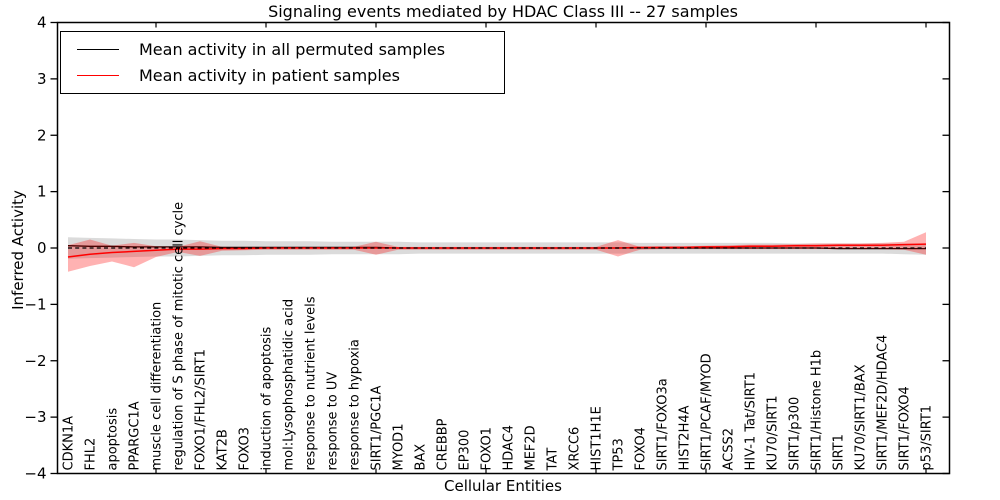 This screenshot has width=1000, height=500. What do you see at coordinates (905, 428) in the screenshot?
I see `x-tick-label: SIRT1/FOXO4` at bounding box center [905, 428].